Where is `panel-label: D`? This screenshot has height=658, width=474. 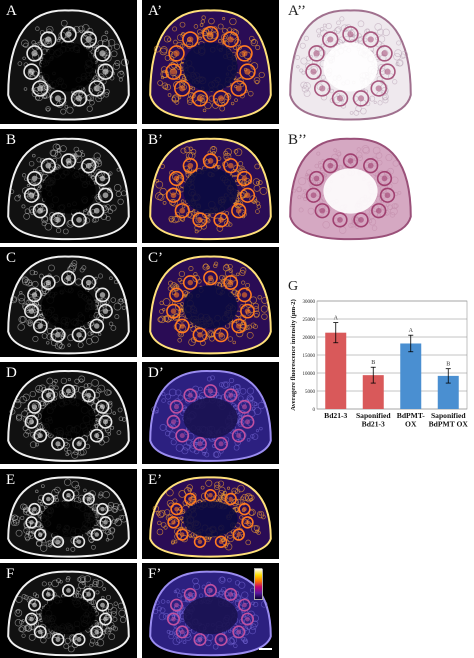 panel-label: D is located at coordinates (11, 373).